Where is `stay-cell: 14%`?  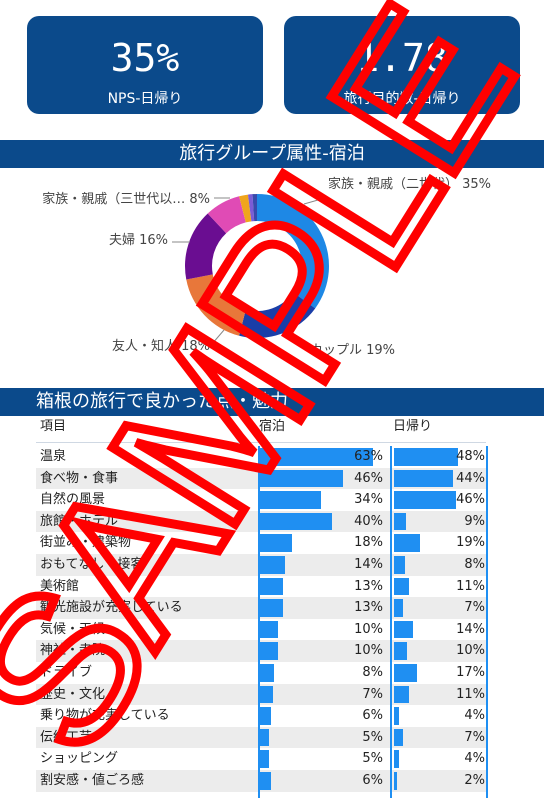
stay-cell: 14% is located at coordinates (322, 565).